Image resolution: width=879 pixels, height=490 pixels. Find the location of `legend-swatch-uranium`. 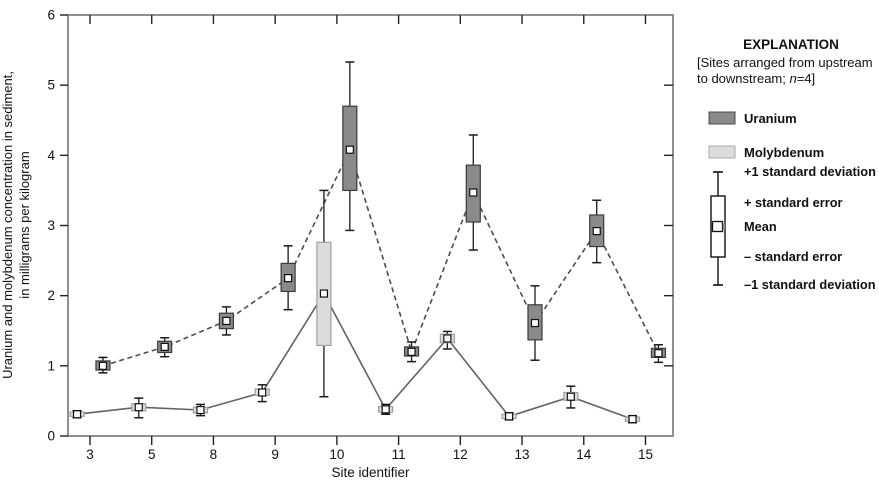

legend-swatch-uranium is located at coordinates (722, 118).